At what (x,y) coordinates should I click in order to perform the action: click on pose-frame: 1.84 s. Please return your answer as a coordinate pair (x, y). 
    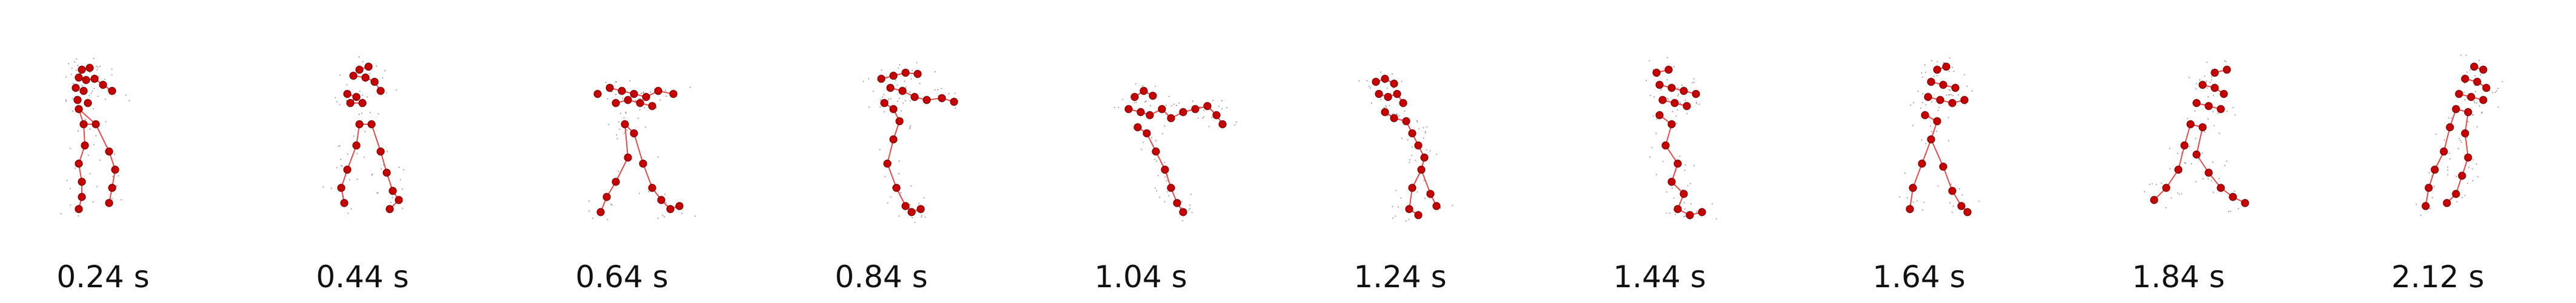
    Looking at the image, I should click on (2178, 151).